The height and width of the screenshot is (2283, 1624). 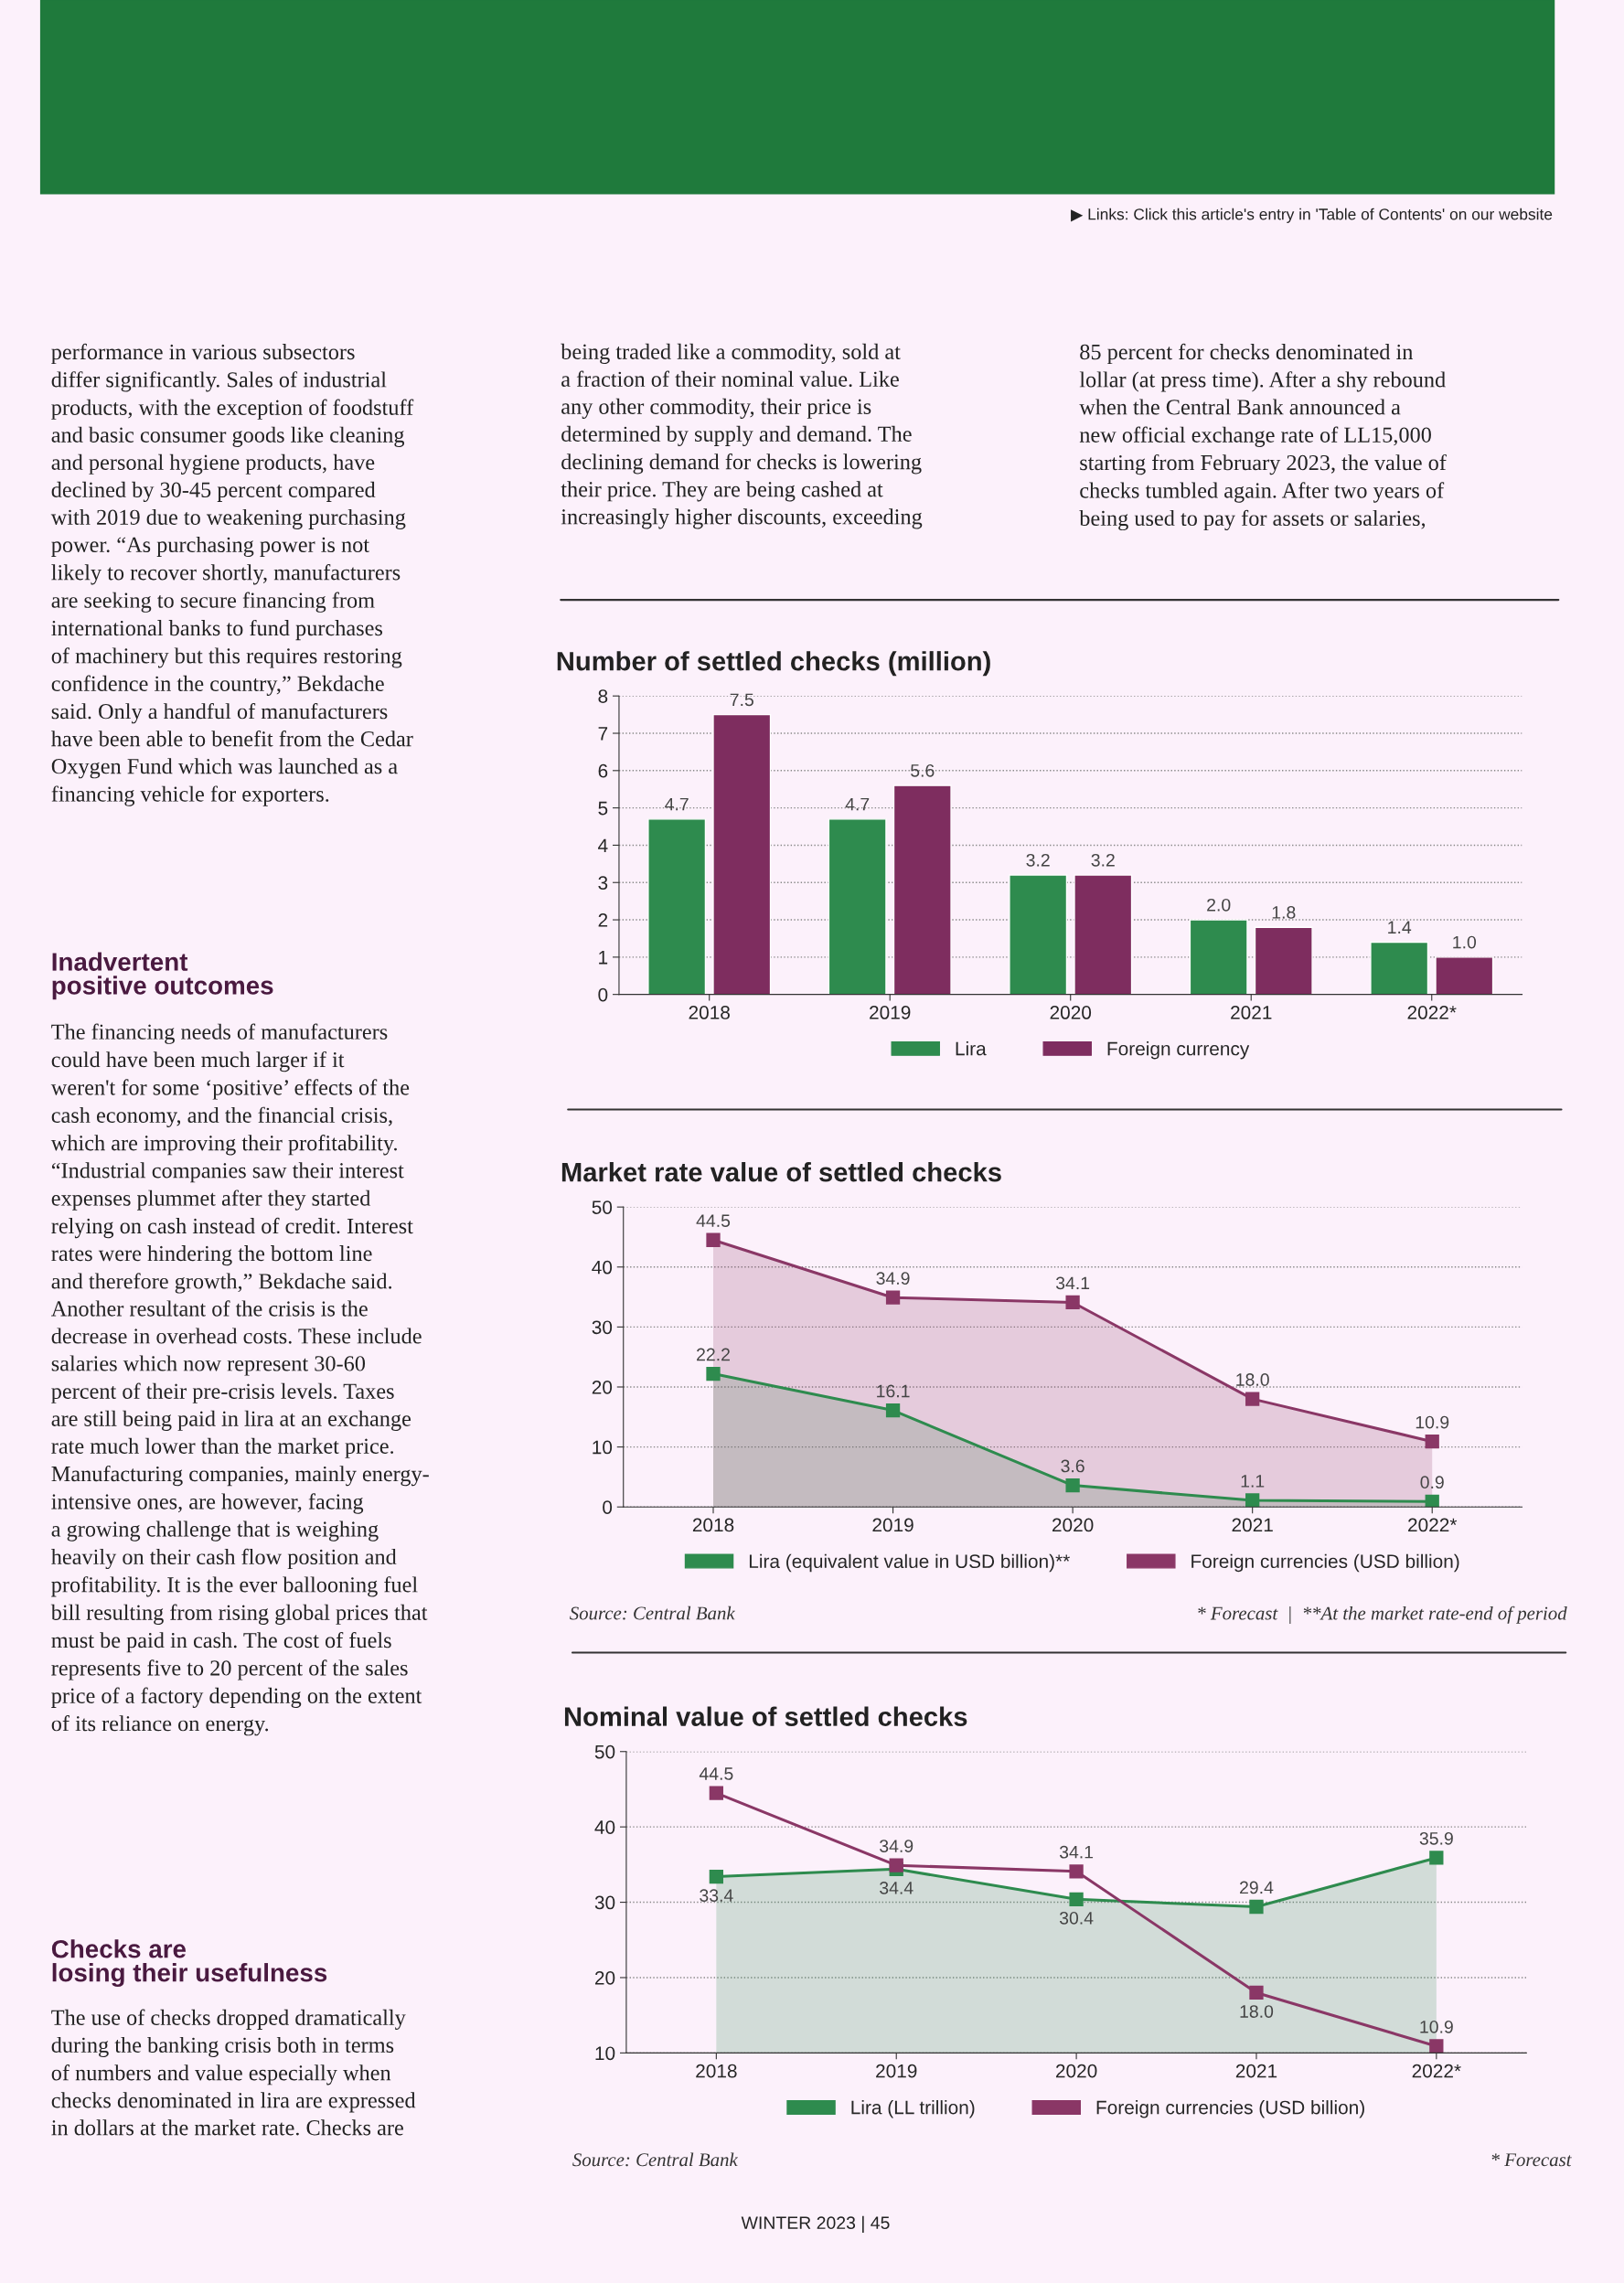 What do you see at coordinates (1400, 927) in the screenshot?
I see `data-label: 1.4` at bounding box center [1400, 927].